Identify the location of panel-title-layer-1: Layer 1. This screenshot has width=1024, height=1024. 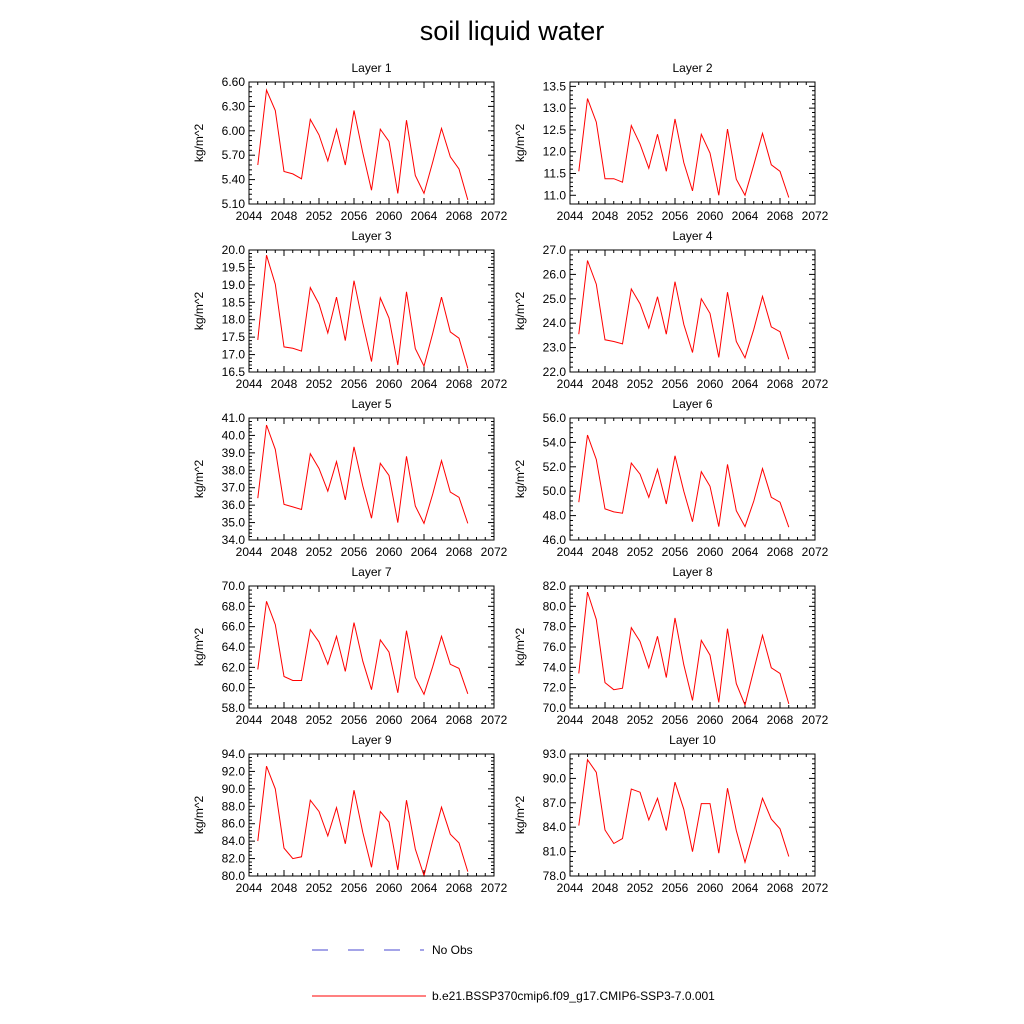
(371, 68).